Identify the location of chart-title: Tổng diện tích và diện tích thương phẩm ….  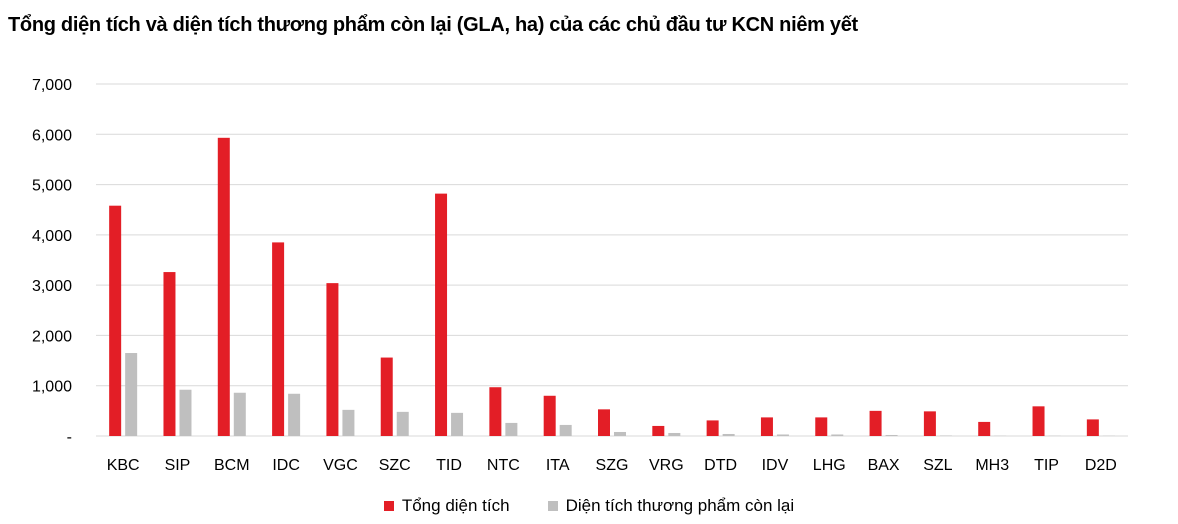
(433, 25).